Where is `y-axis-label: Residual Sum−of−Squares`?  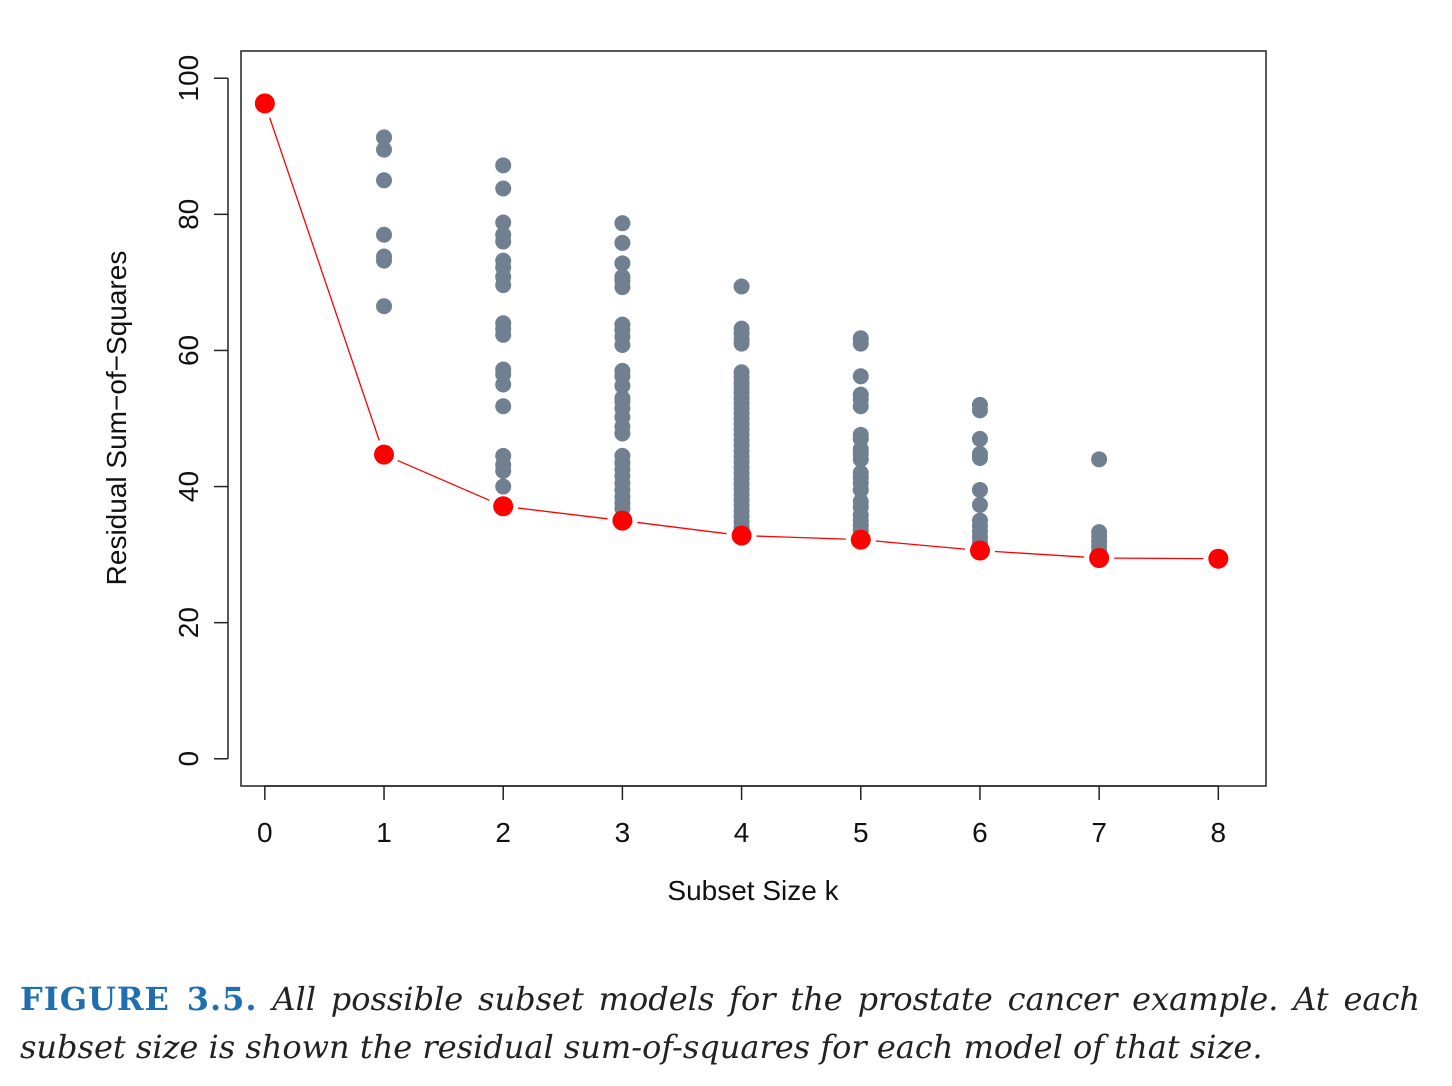
y-axis-label: Residual Sum−of−Squares is located at coordinates (116, 418).